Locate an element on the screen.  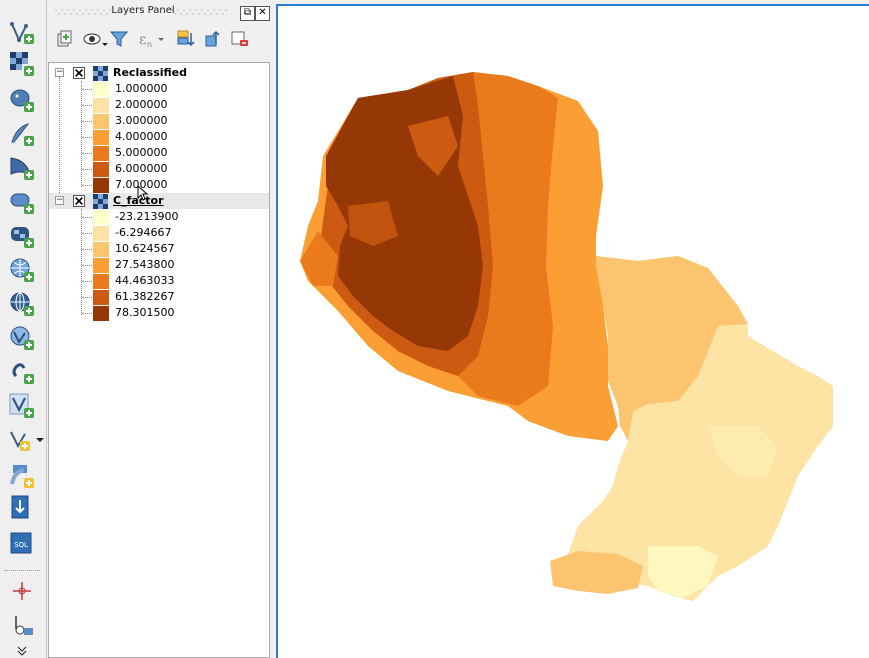
legend-item: 10.624567 is located at coordinates (159, 249).